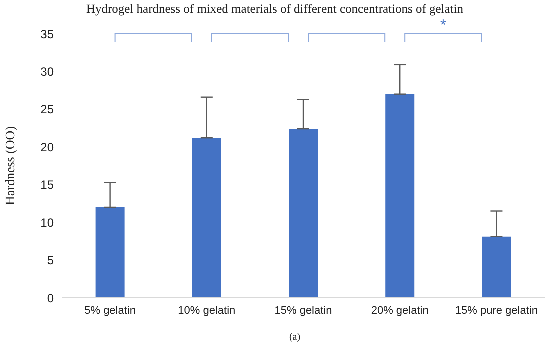 The height and width of the screenshot is (345, 550). Describe the element at coordinates (47, 109) in the screenshot. I see `y-tick-label: 25` at that location.